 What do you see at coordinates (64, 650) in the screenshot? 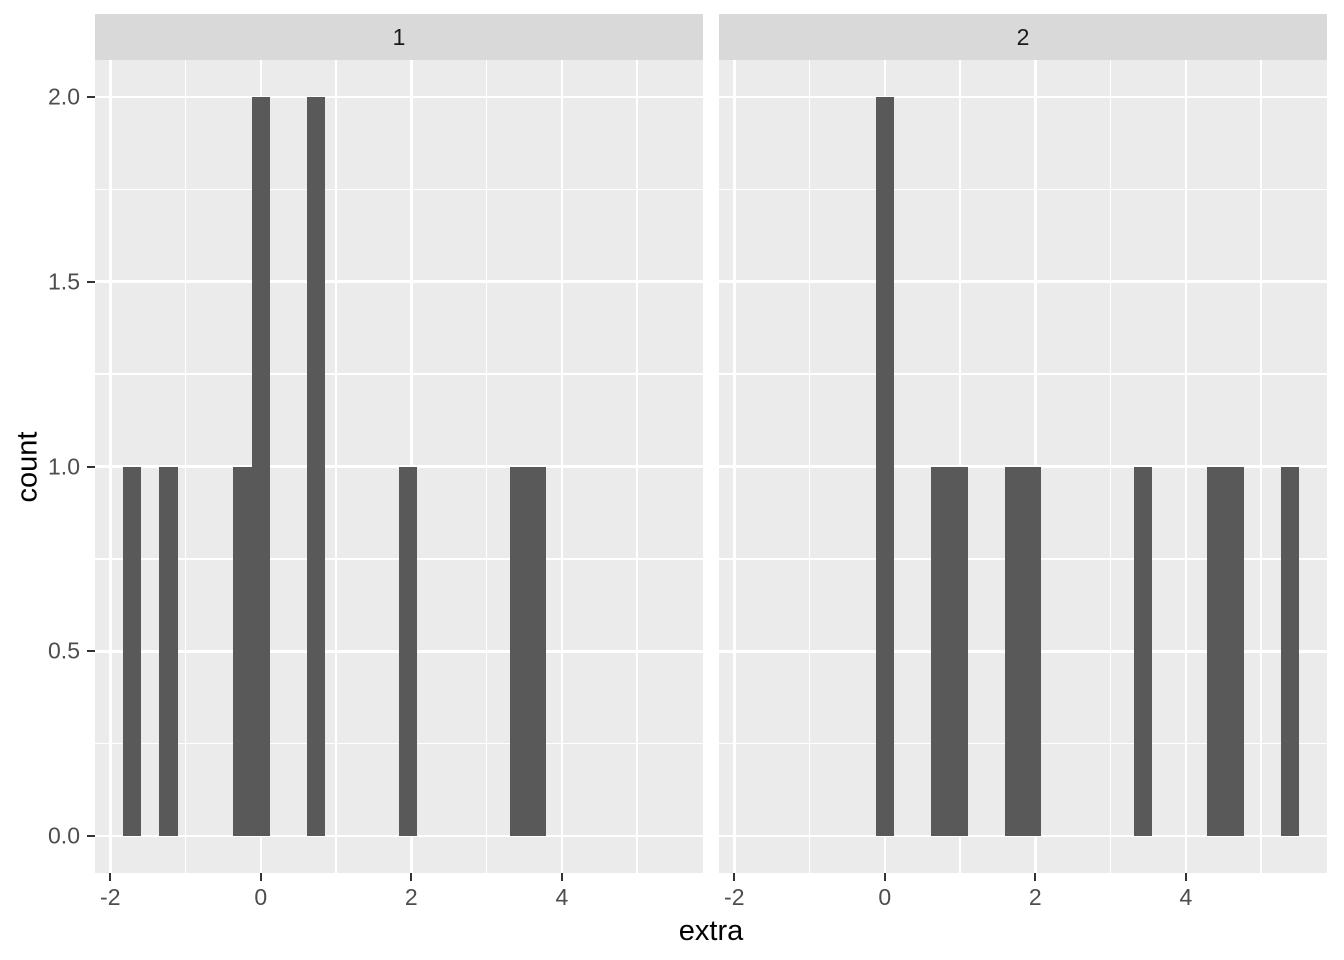
I see `y-tick-label: 0.5` at bounding box center [64, 650].